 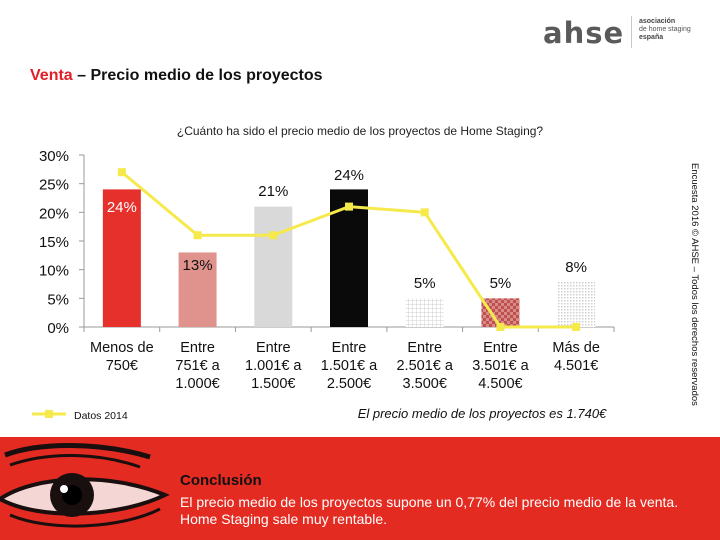 I want to click on x-tick-label: Menos de, so click(x=122, y=348).